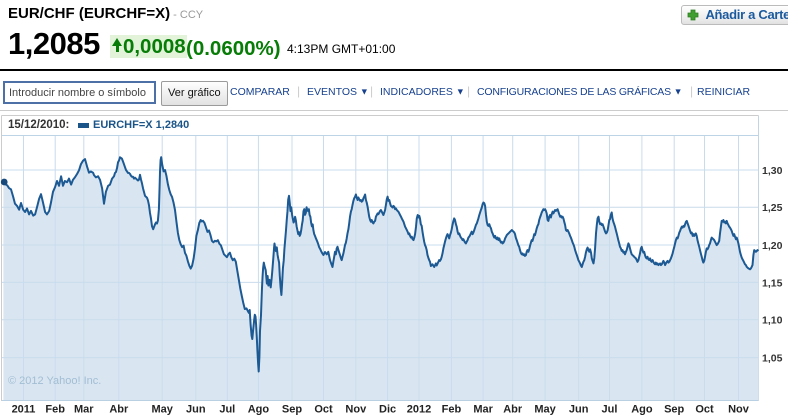  I want to click on svg-text: 1,30, so click(772, 171).